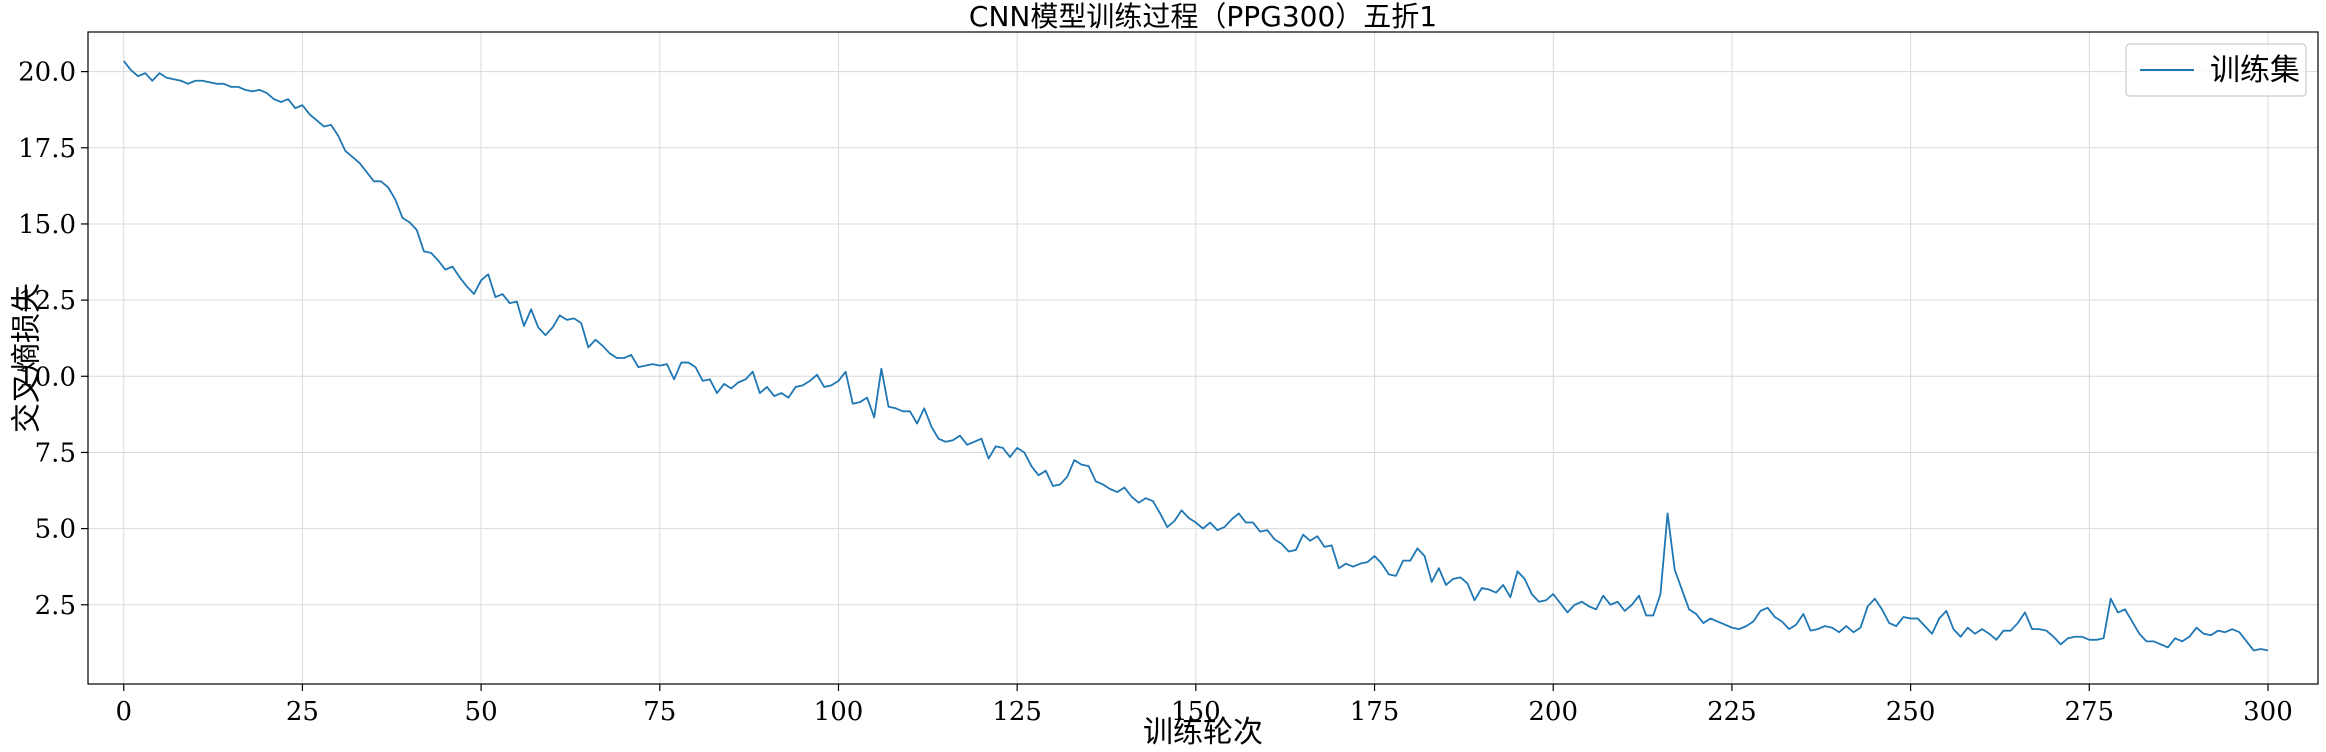  I want to click on x-tick-label: 25, so click(302, 712).